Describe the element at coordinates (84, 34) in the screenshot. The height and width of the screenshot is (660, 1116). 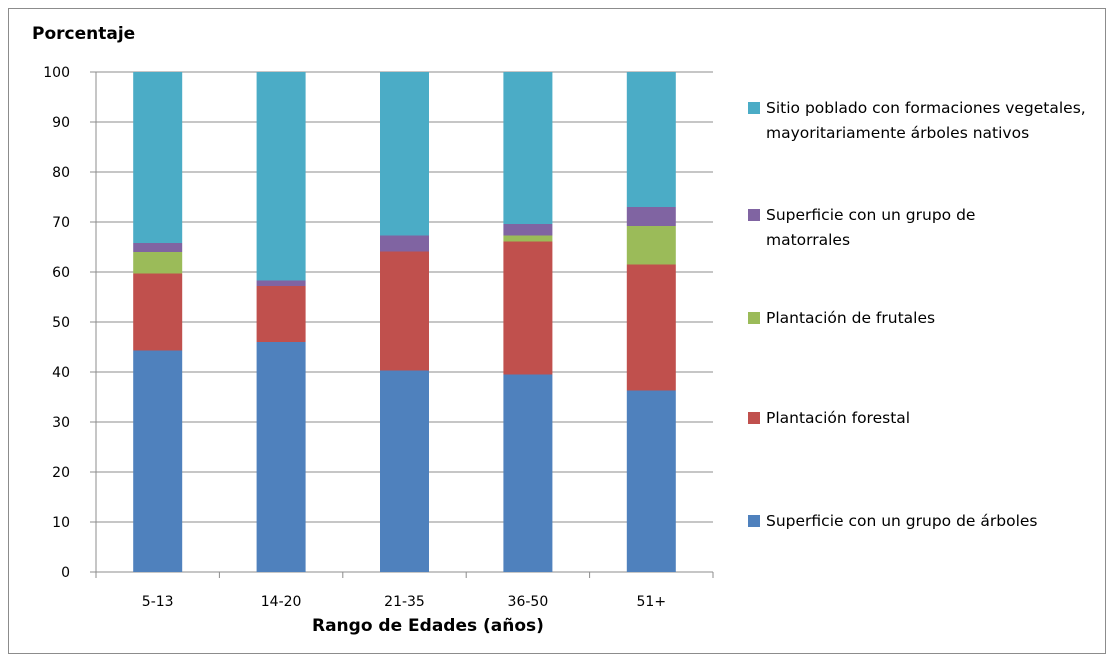
I see `y-axis-title: Porcentaje` at that location.